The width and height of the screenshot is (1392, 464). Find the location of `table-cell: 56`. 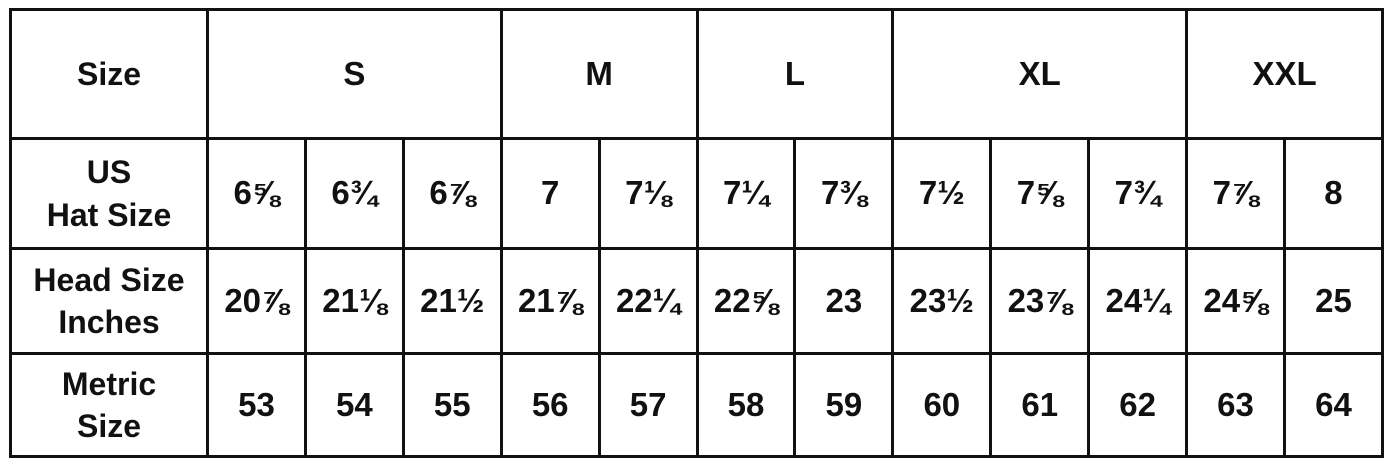

table-cell: 56 is located at coordinates (550, 405).